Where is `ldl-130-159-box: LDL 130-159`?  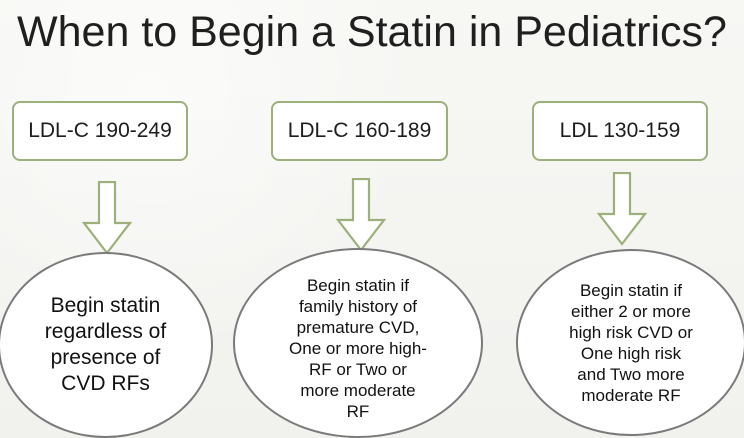 ldl-130-159-box: LDL 130-159 is located at coordinates (620, 131).